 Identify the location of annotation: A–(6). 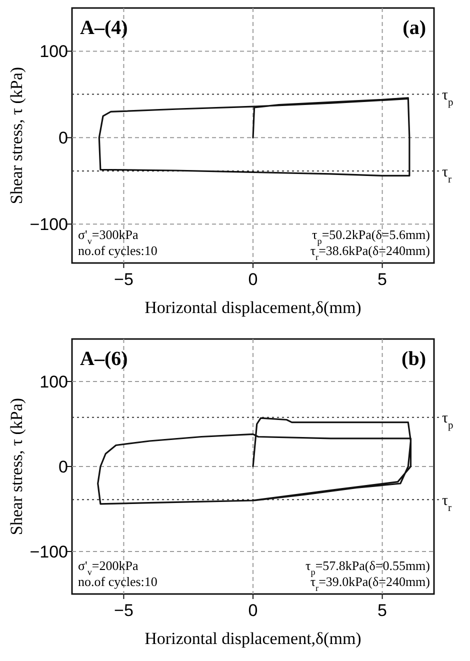
(104, 359).